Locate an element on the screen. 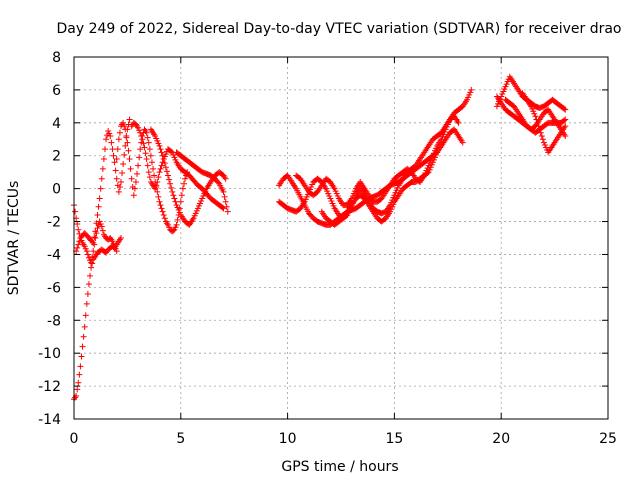  x-axis-label: GPS time / hours is located at coordinates (339, 467).